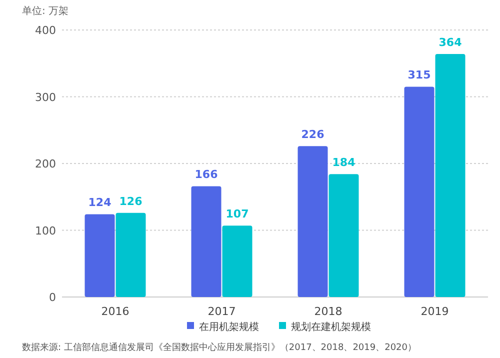 The image size is (500, 358). Describe the element at coordinates (45, 97) in the screenshot. I see `y-tick-label: 300` at that location.